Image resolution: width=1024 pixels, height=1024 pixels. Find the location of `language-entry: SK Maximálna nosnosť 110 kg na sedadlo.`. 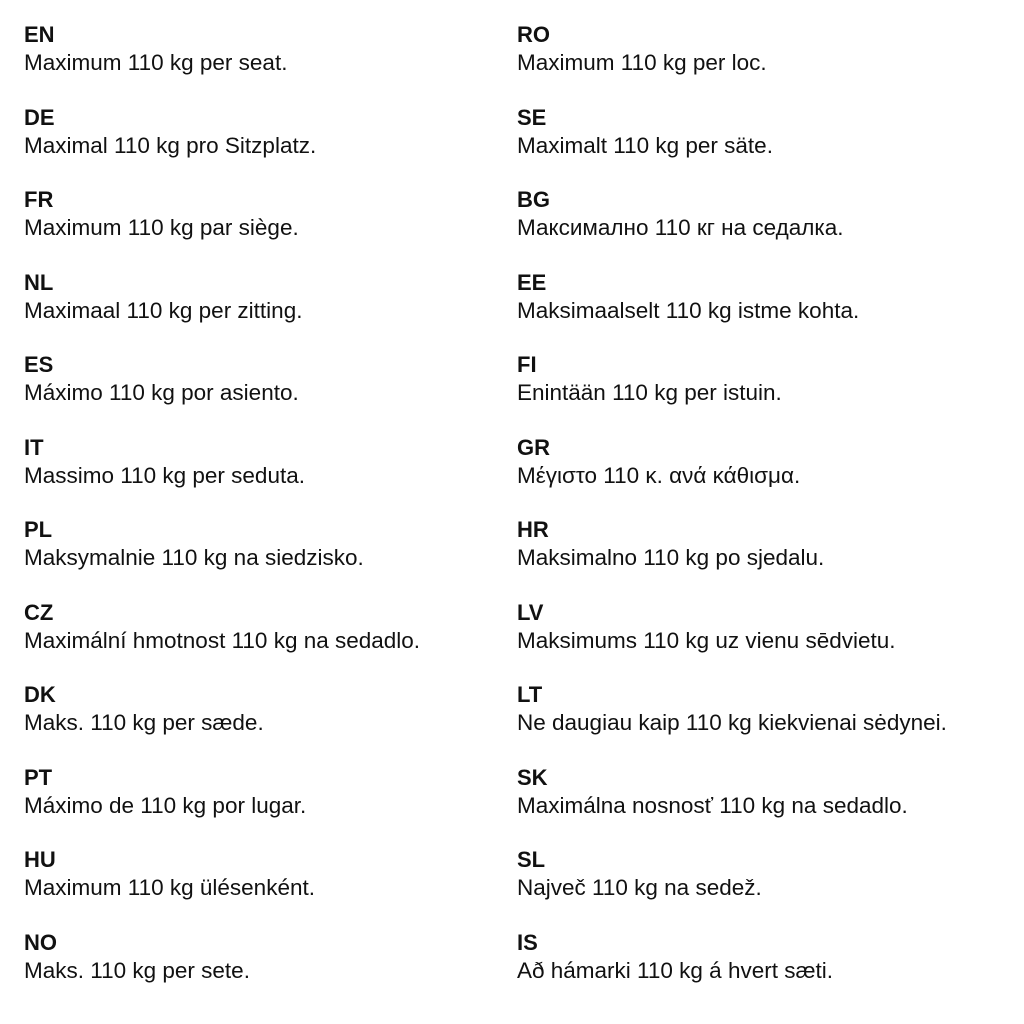

language-entry: SK Maximálna nosnosť 110 kg na sedadlo. is located at coordinates (762, 806).